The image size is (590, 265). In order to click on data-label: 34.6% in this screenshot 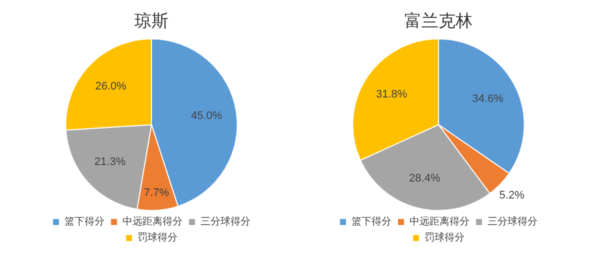, I will do `click(488, 98)`.